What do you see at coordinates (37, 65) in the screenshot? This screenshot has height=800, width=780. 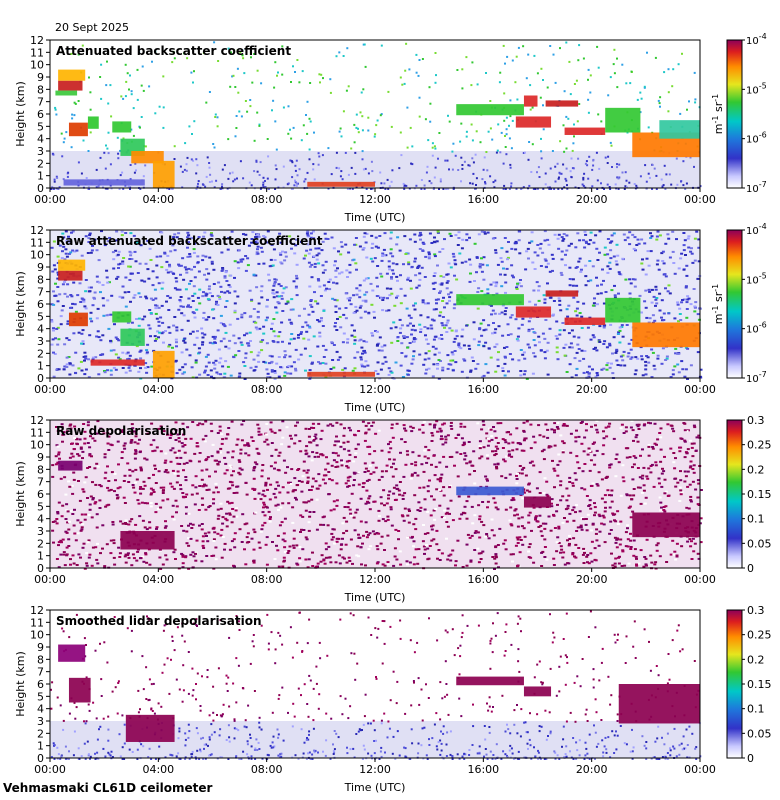 I see `y-tick-label: 10` at bounding box center [37, 65].